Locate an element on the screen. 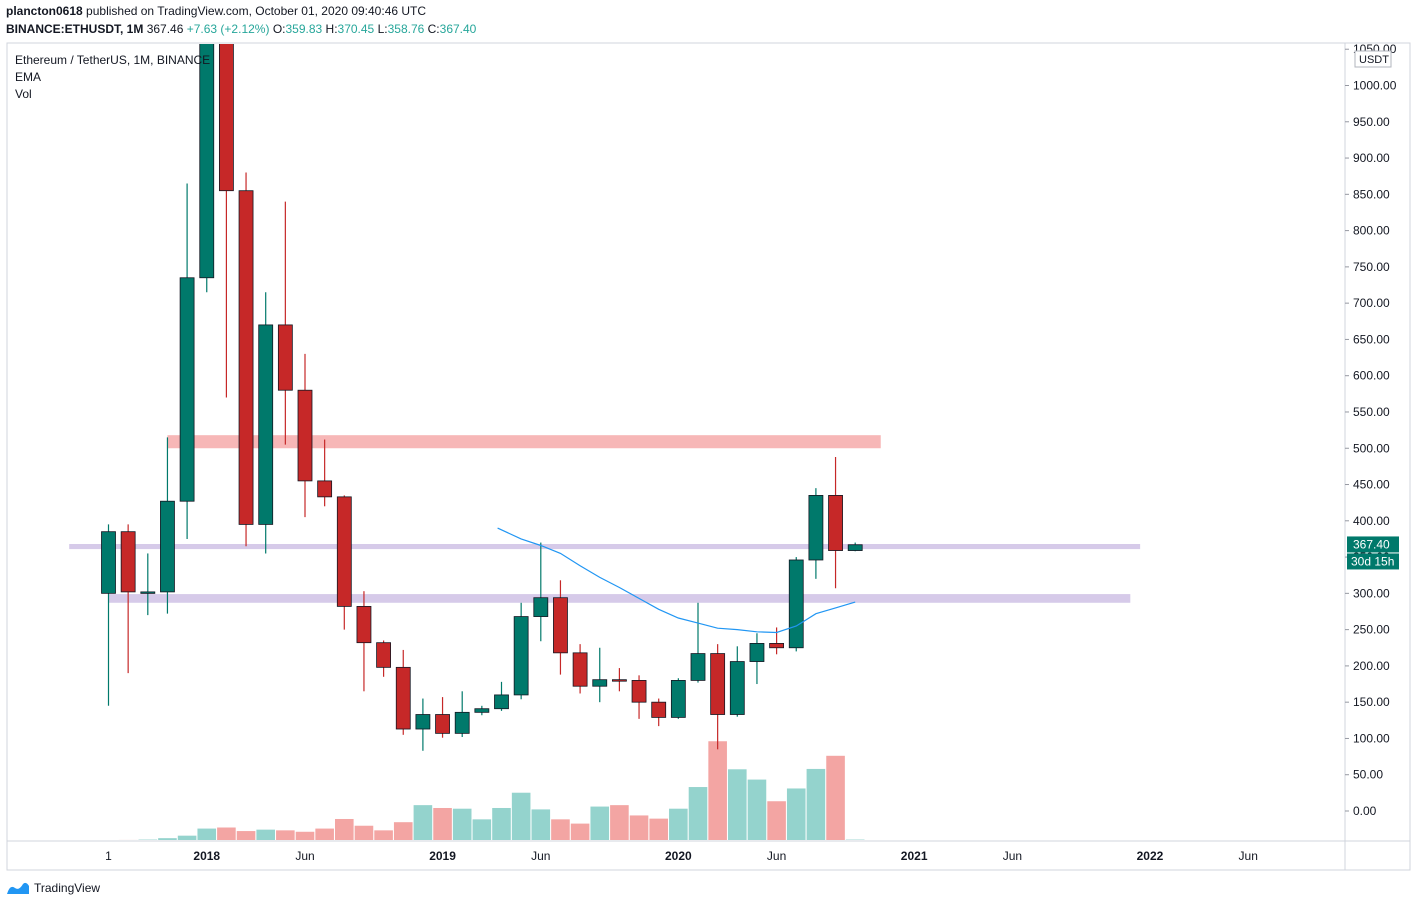 Image resolution: width=1413 pixels, height=907 pixels. close-value: 367.40 is located at coordinates (458, 29).